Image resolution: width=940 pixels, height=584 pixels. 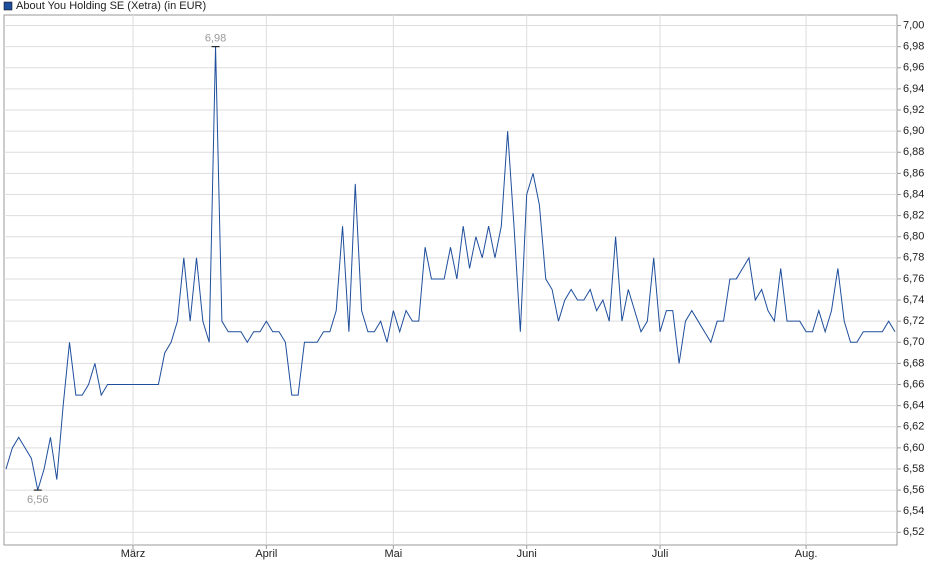 I want to click on y-tick-label: 6,86, so click(x=913, y=173).